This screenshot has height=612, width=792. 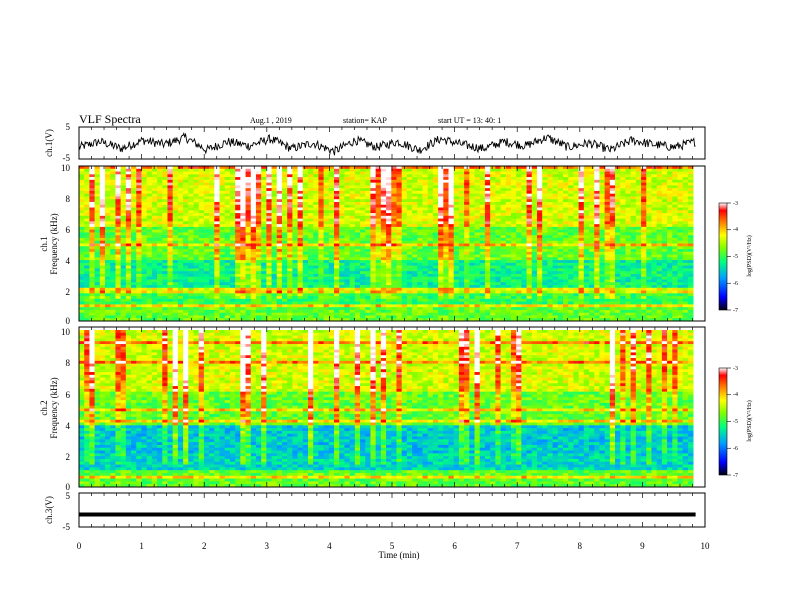 What do you see at coordinates (392, 143) in the screenshot?
I see `ch1-waveform-ticks` at bounding box center [392, 143].